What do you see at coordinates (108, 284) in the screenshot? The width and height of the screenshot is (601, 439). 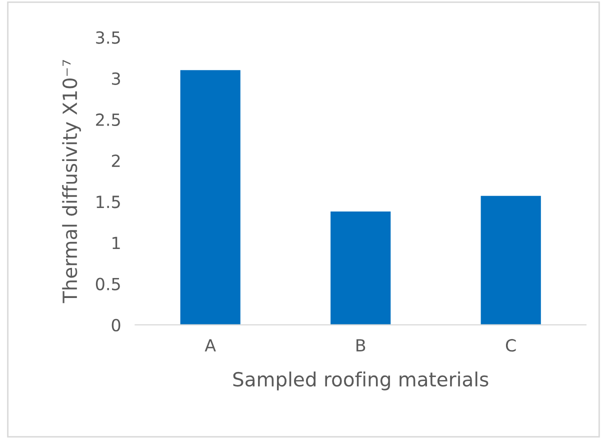 I see `y-tick-label: 0.5` at bounding box center [108, 284].